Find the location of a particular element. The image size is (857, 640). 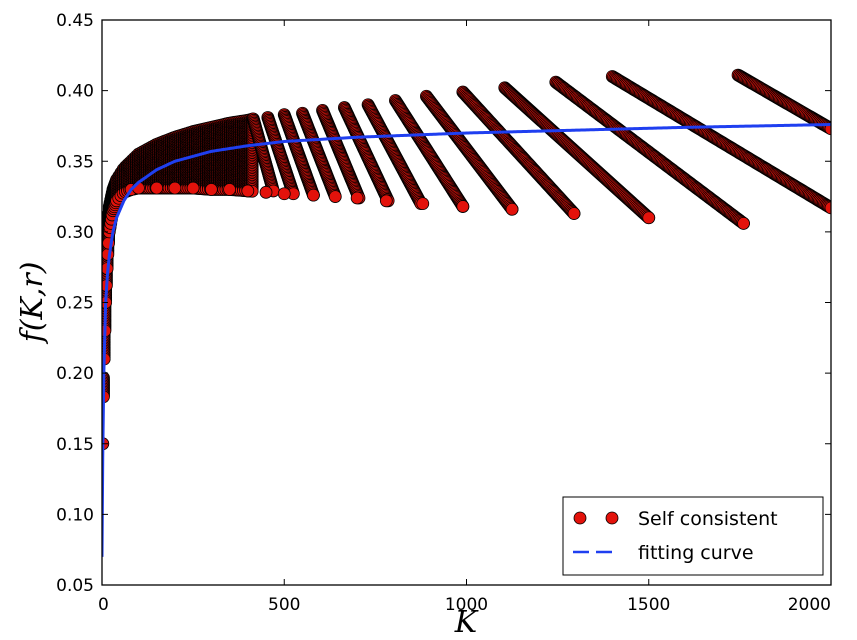

y-tick-label: 0.25 is located at coordinates (75, 304).